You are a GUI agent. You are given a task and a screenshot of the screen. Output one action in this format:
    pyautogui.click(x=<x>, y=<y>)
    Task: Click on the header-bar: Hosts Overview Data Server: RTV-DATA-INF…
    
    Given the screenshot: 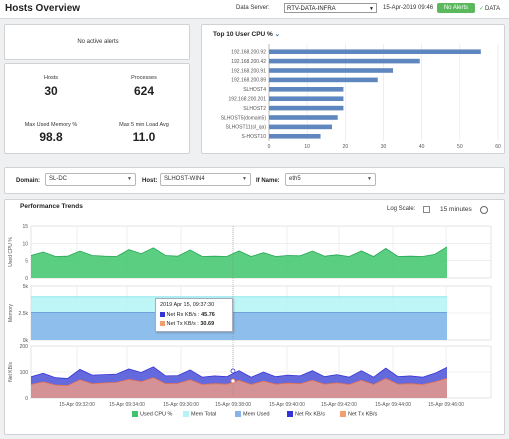 What is the action you would take?
    pyautogui.click(x=254, y=9)
    